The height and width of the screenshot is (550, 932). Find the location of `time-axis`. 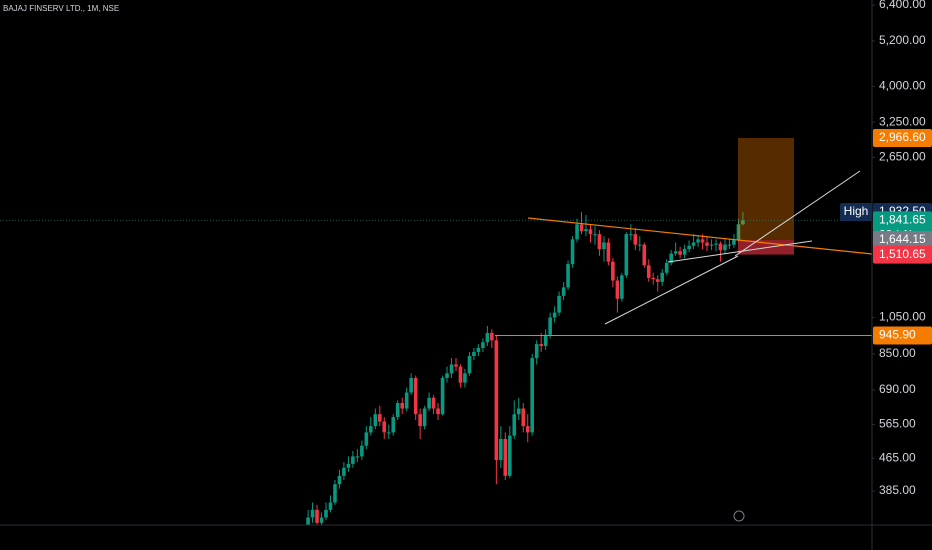

time-axis is located at coordinates (436, 537).